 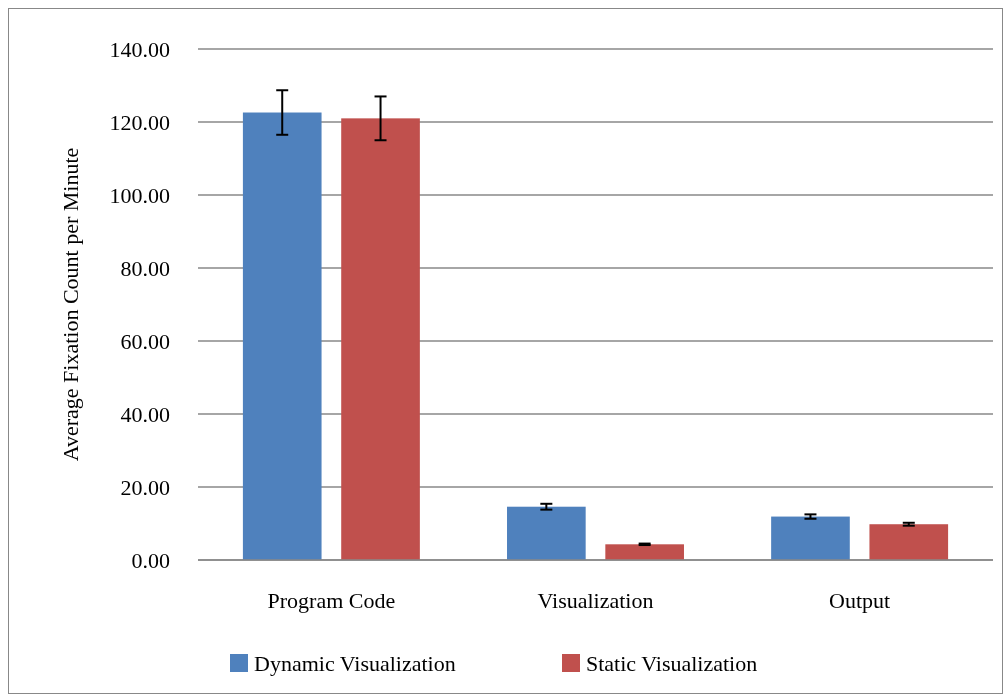 What do you see at coordinates (139, 49) in the screenshot?
I see `y-tick-label: 140.00` at bounding box center [139, 49].